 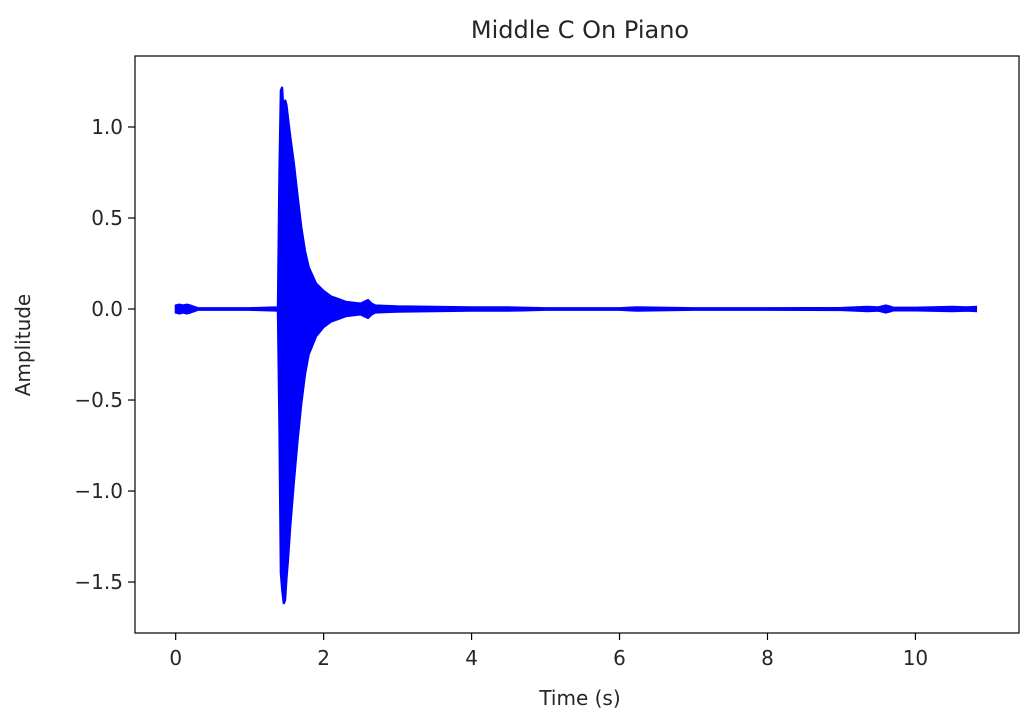 What do you see at coordinates (619, 658) in the screenshot?
I see `x-tick-label: 6` at bounding box center [619, 658].